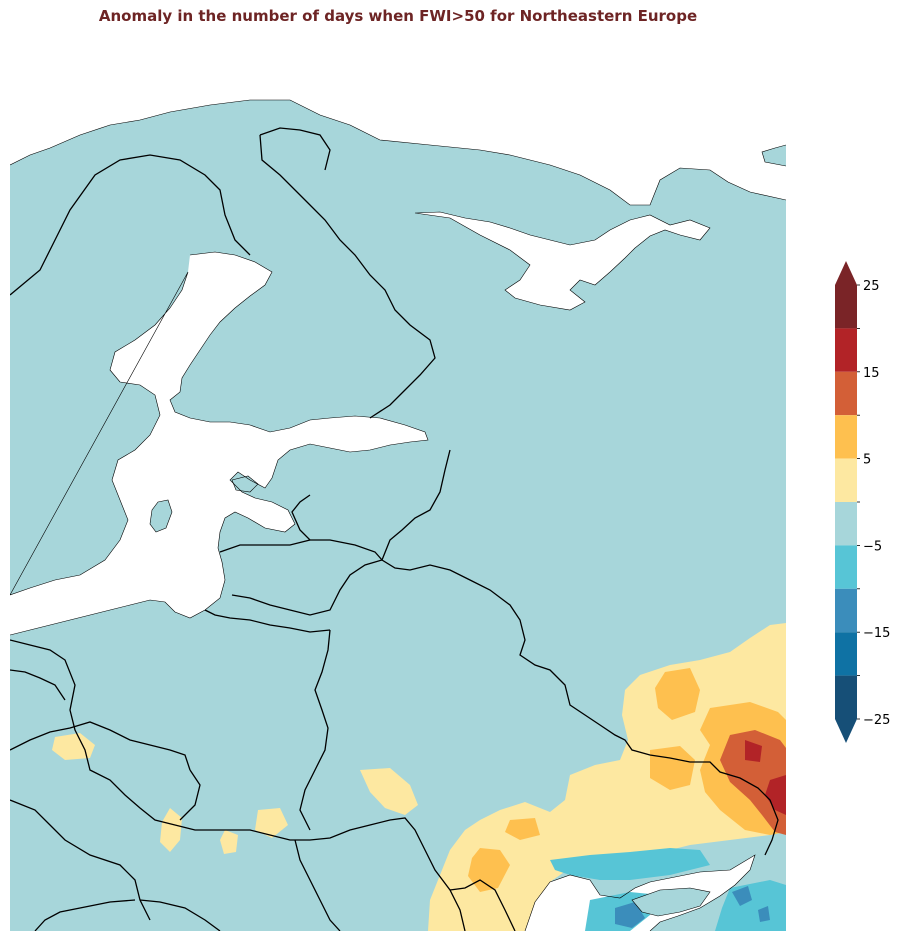  Describe the element at coordinates (161, 516) in the screenshot. I see `gotland-island` at that location.